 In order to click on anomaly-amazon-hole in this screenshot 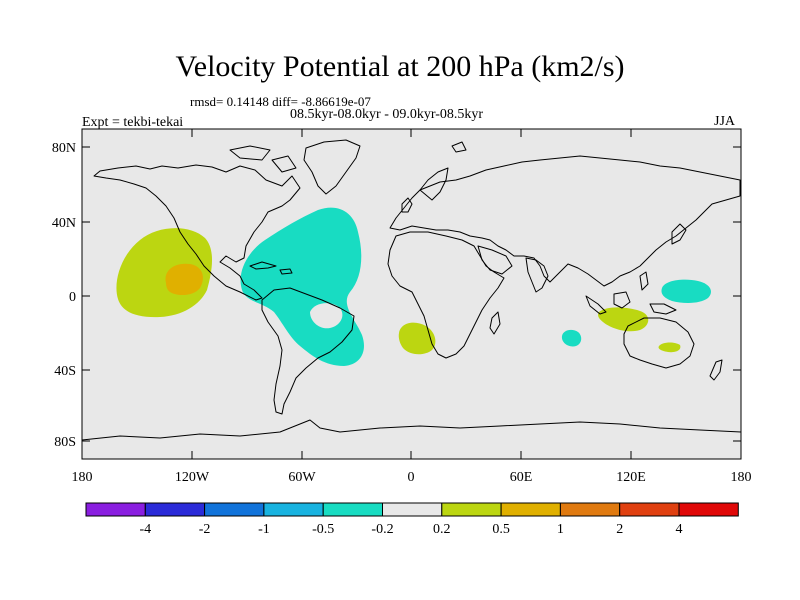, I will do `click(326, 316)`.